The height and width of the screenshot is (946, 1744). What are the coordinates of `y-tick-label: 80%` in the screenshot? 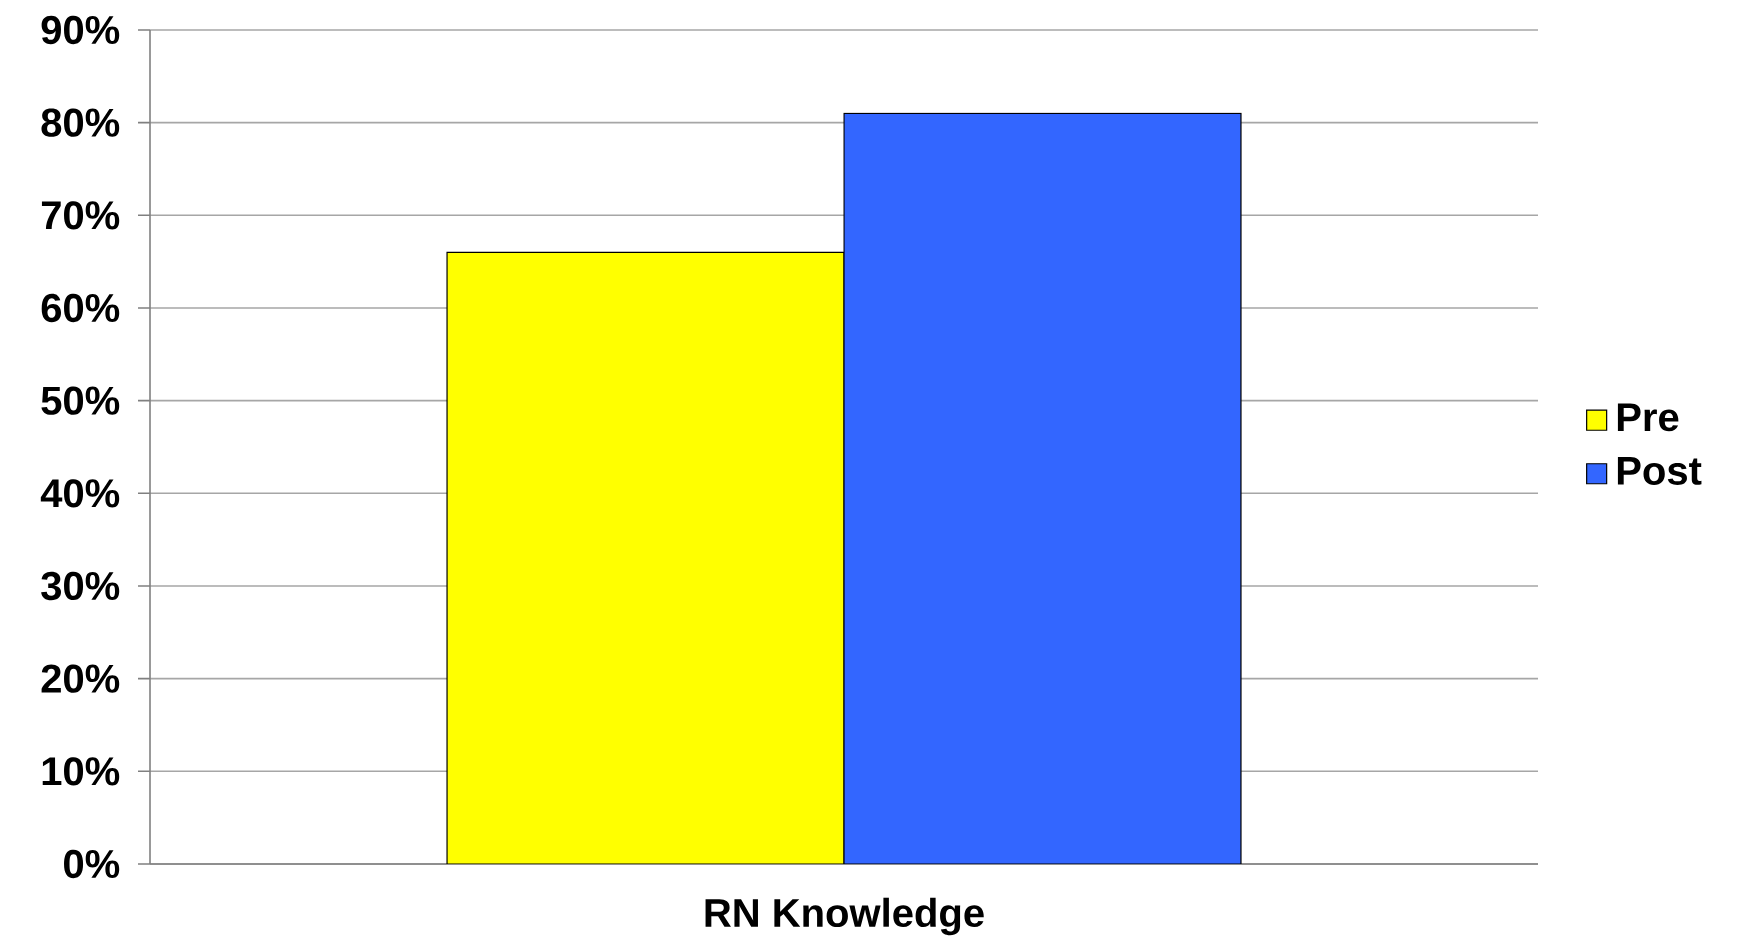 It's located at (80, 122).